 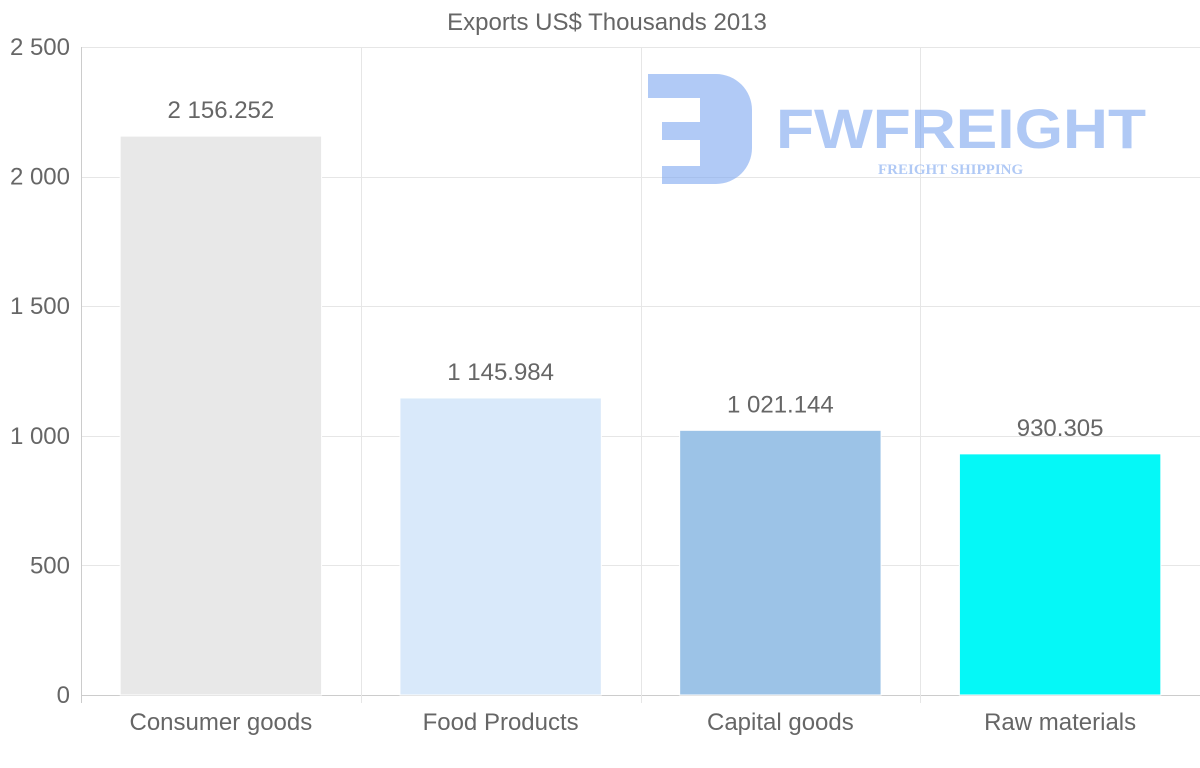 I want to click on y-tick-label: 2 000, so click(x=40, y=177).